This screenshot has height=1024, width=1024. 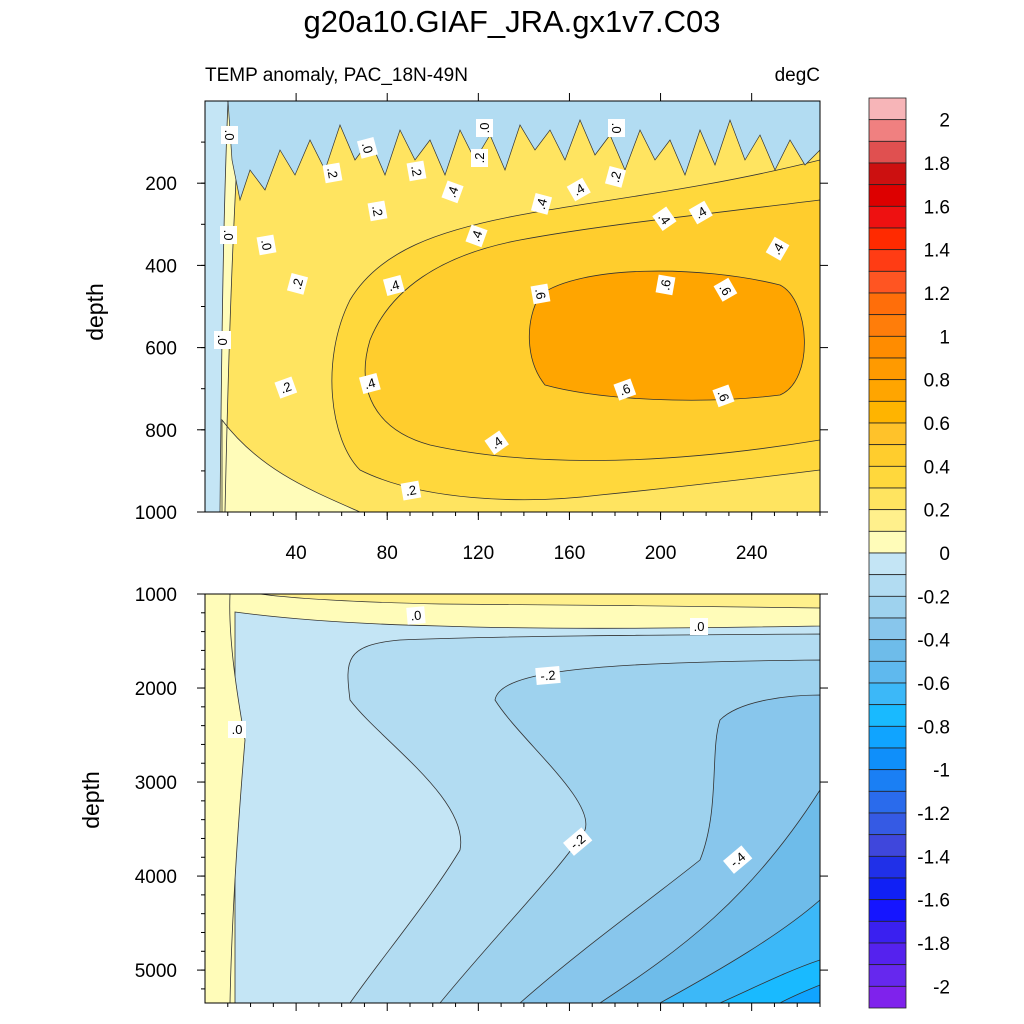 I want to click on upper-band-neg-surface, so click(x=523, y=151).